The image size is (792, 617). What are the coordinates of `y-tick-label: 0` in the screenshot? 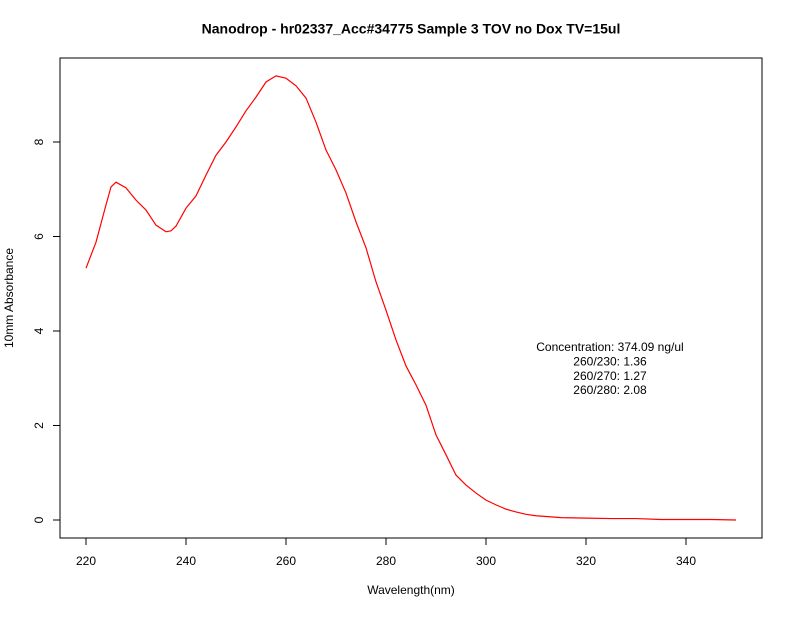 It's located at (39, 519).